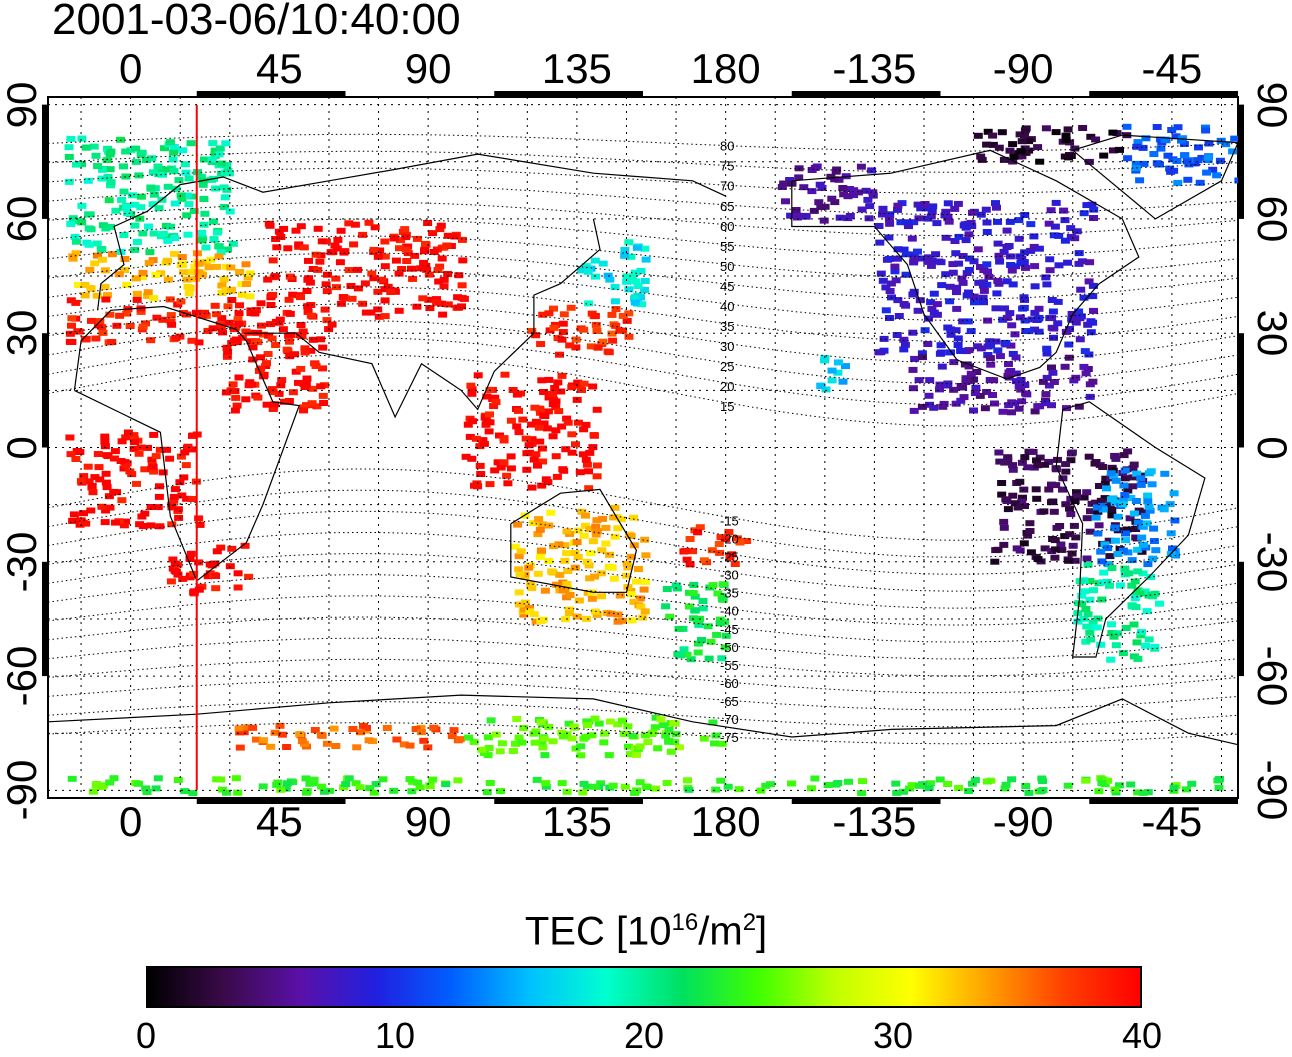 The height and width of the screenshot is (1057, 1292). Describe the element at coordinates (1241, 390) in the screenshot. I see `right-scale-segment` at that location.